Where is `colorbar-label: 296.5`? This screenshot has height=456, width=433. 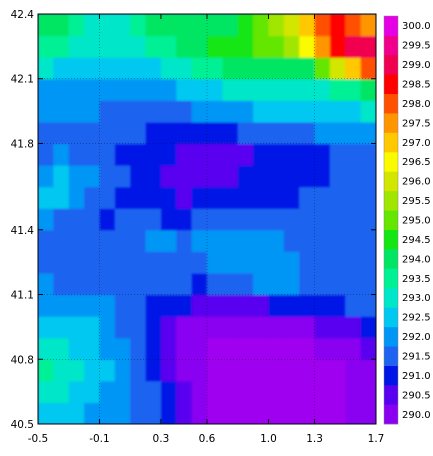
colorbar-label: 296.5 is located at coordinates (416, 162).